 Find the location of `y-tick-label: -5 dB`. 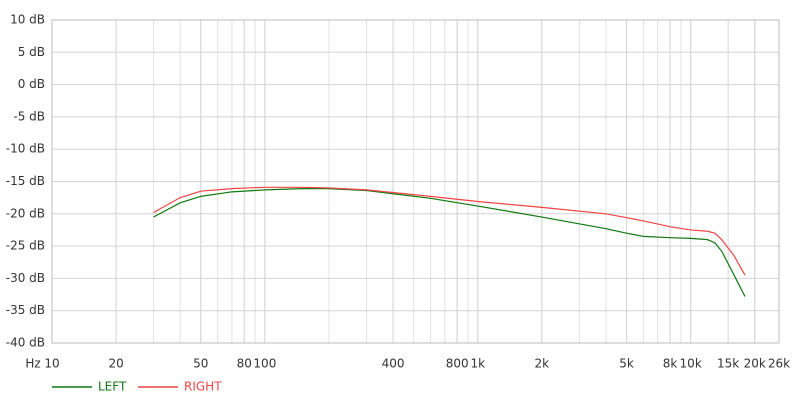

y-tick-label: -5 dB is located at coordinates (29, 116).